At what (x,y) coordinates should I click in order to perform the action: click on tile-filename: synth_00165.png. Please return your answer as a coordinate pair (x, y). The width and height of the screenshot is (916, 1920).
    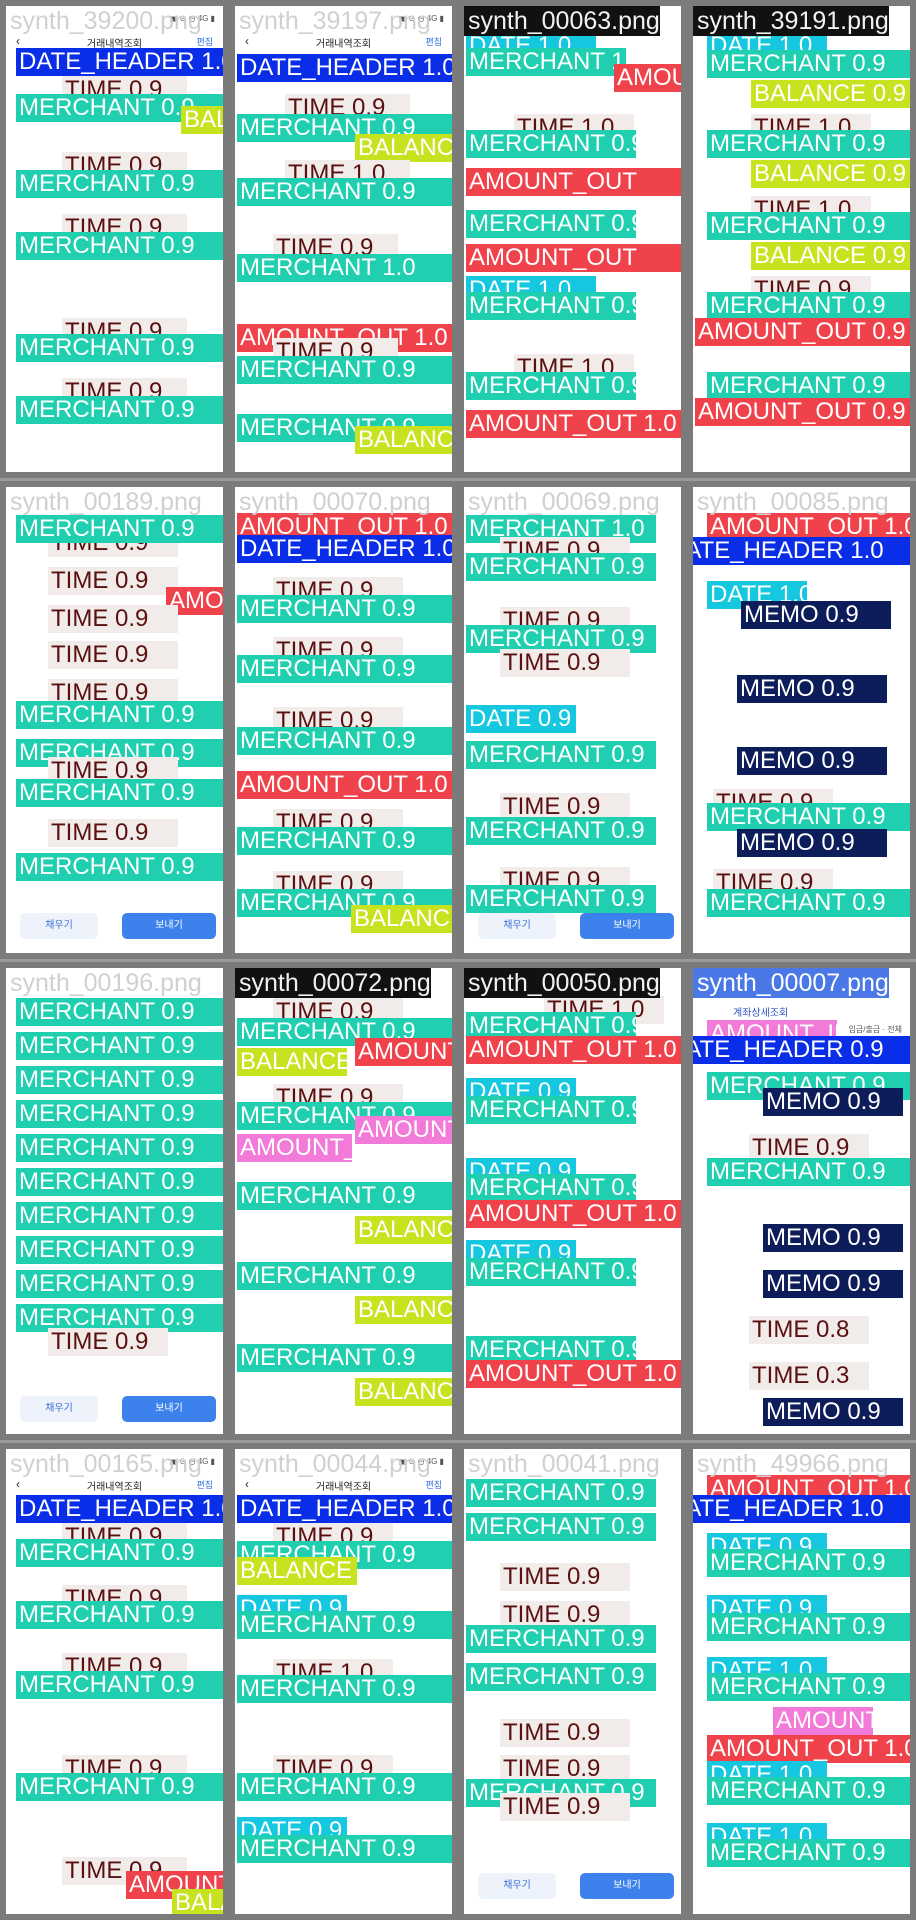
    Looking at the image, I should click on (106, 1464).